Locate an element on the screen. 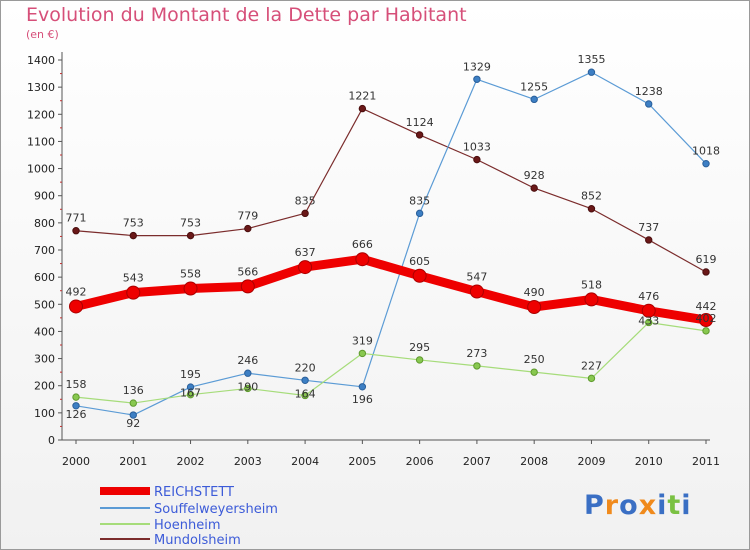  y-tick-label: 1400 is located at coordinates (41, 60).